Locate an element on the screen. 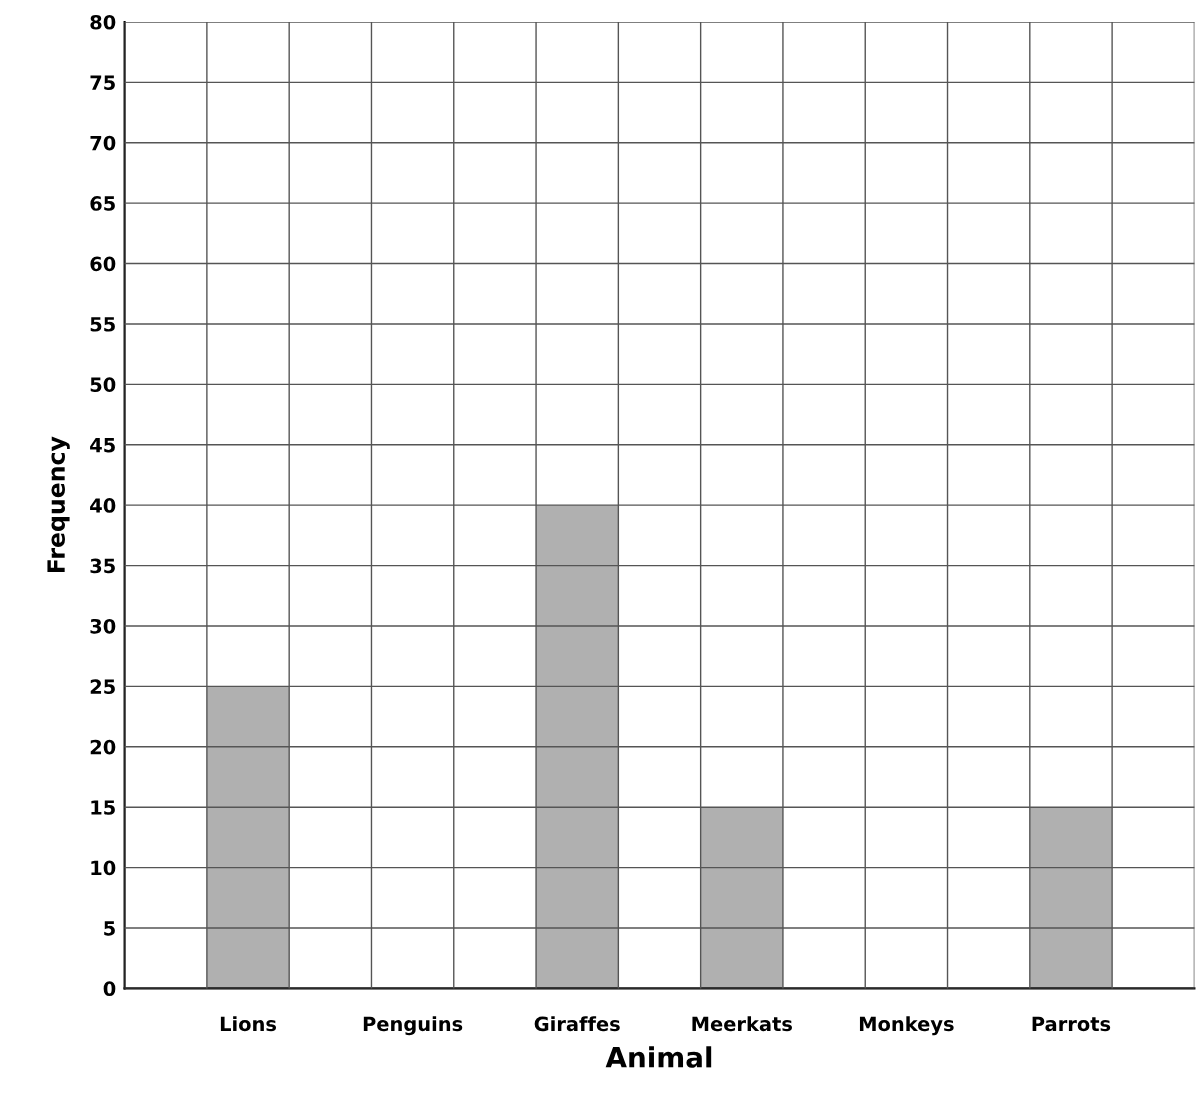 This screenshot has width=1198, height=1097. y-tick-label: 60 is located at coordinates (103, 264).